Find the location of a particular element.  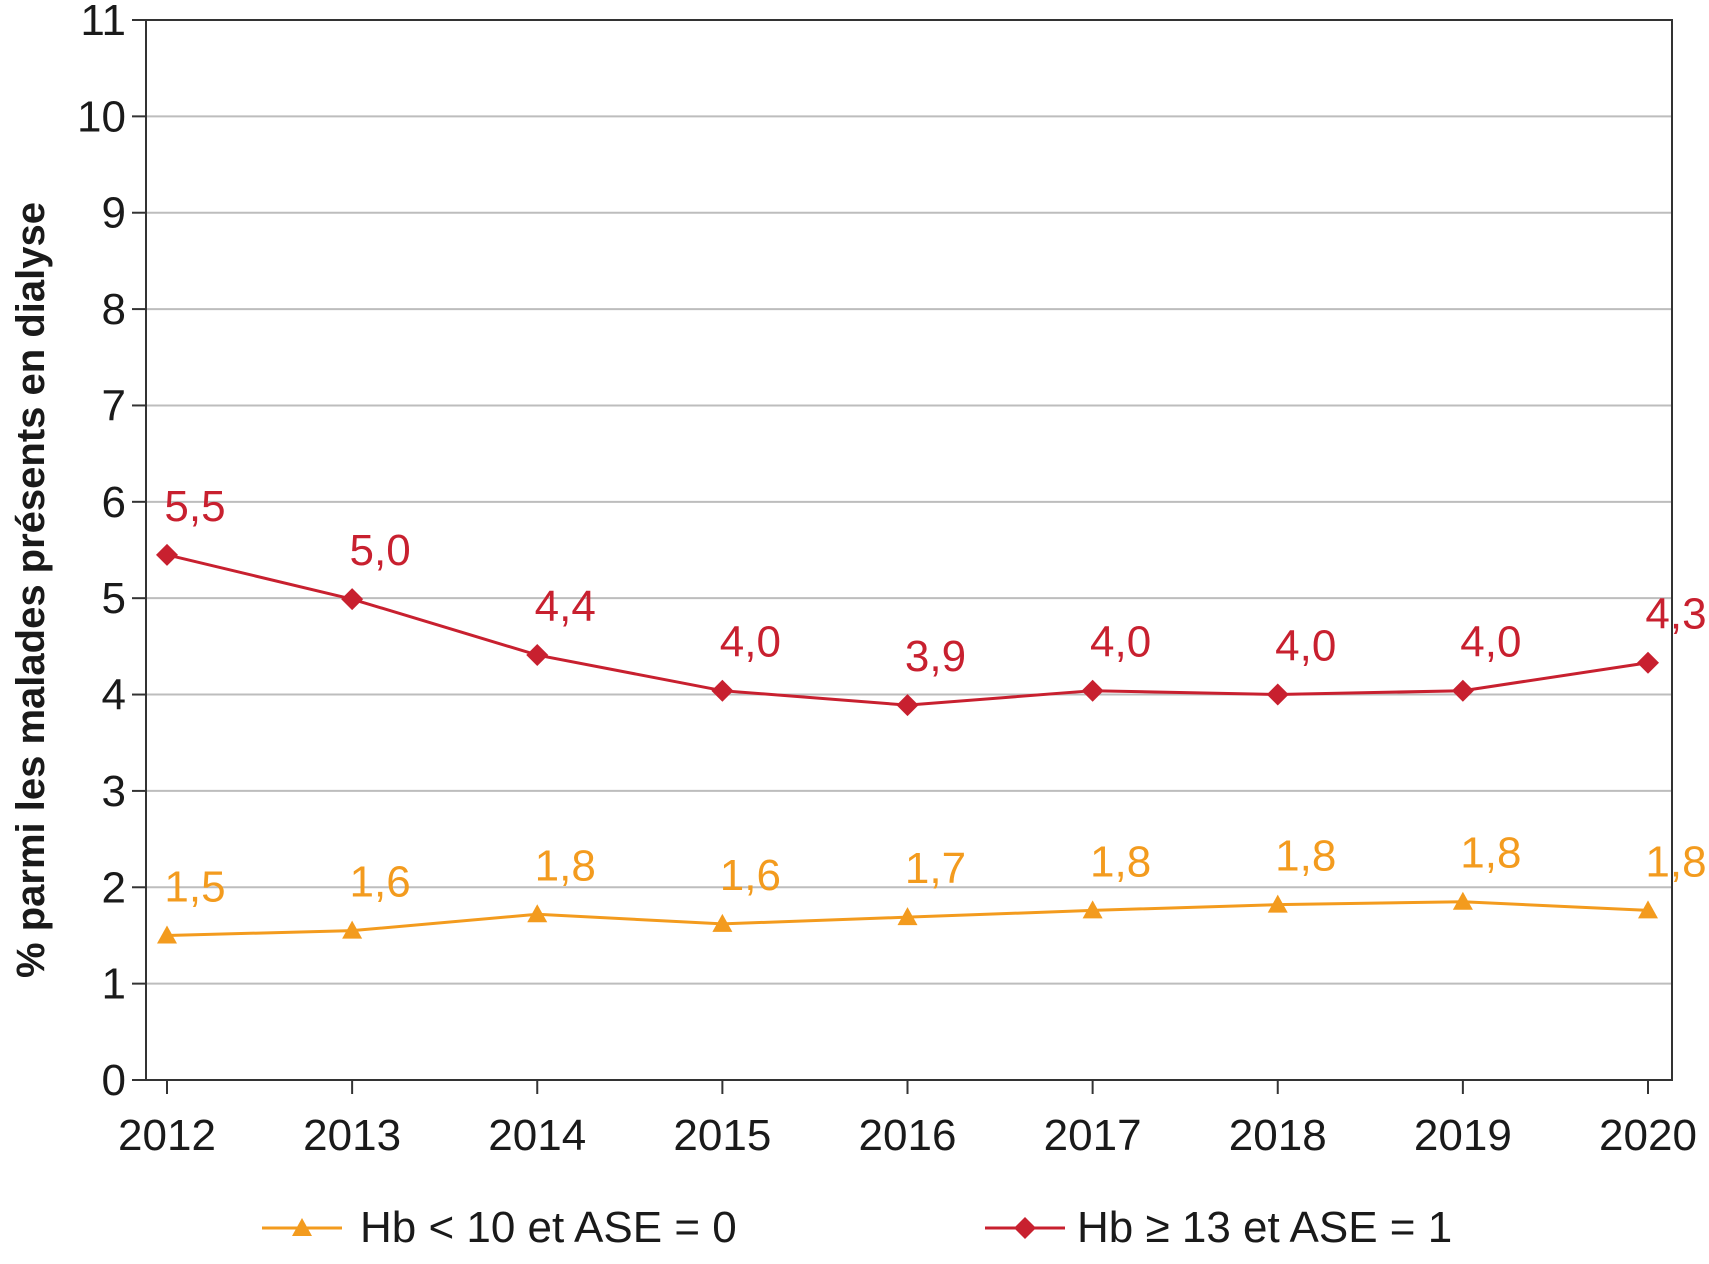

y-tick-label: 3 is located at coordinates (114, 791).